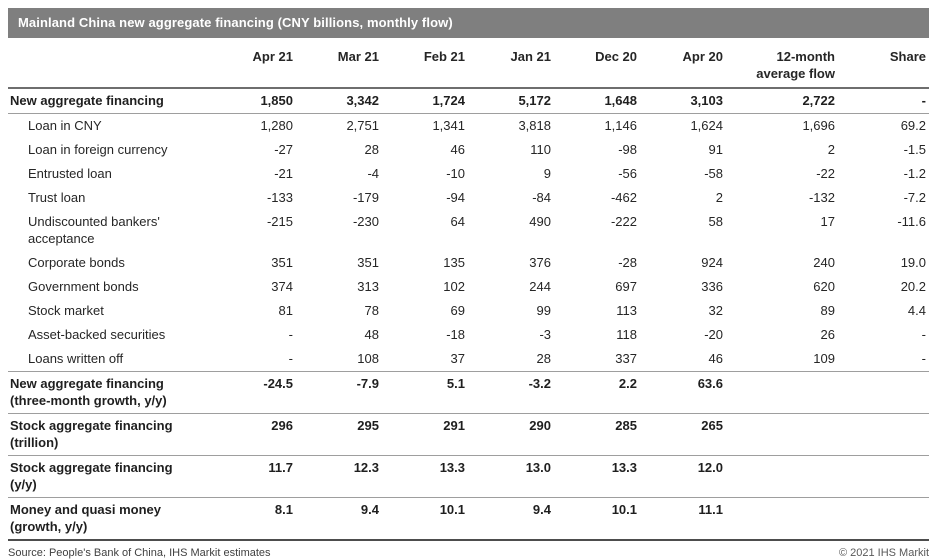  Describe the element at coordinates (913, 286) in the screenshot. I see `cell: 20.2` at that location.